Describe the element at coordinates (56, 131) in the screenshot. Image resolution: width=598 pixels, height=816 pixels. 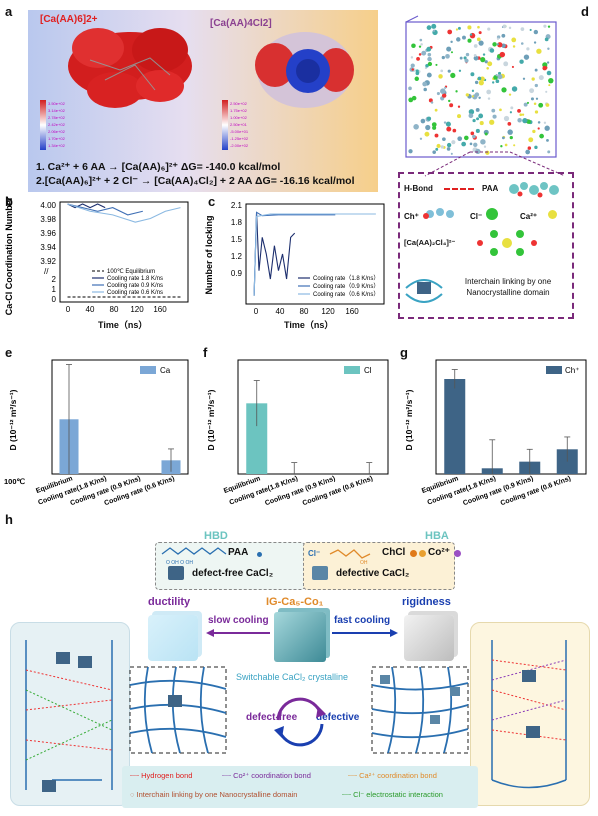
I see `cb-left-4: 2.06e+02` at that location.